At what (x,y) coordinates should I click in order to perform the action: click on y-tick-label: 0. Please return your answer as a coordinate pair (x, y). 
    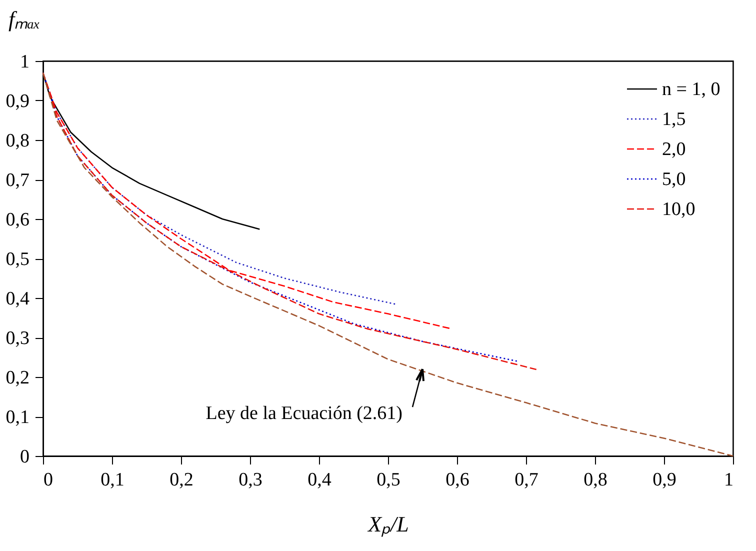
    Looking at the image, I should click on (25, 457).